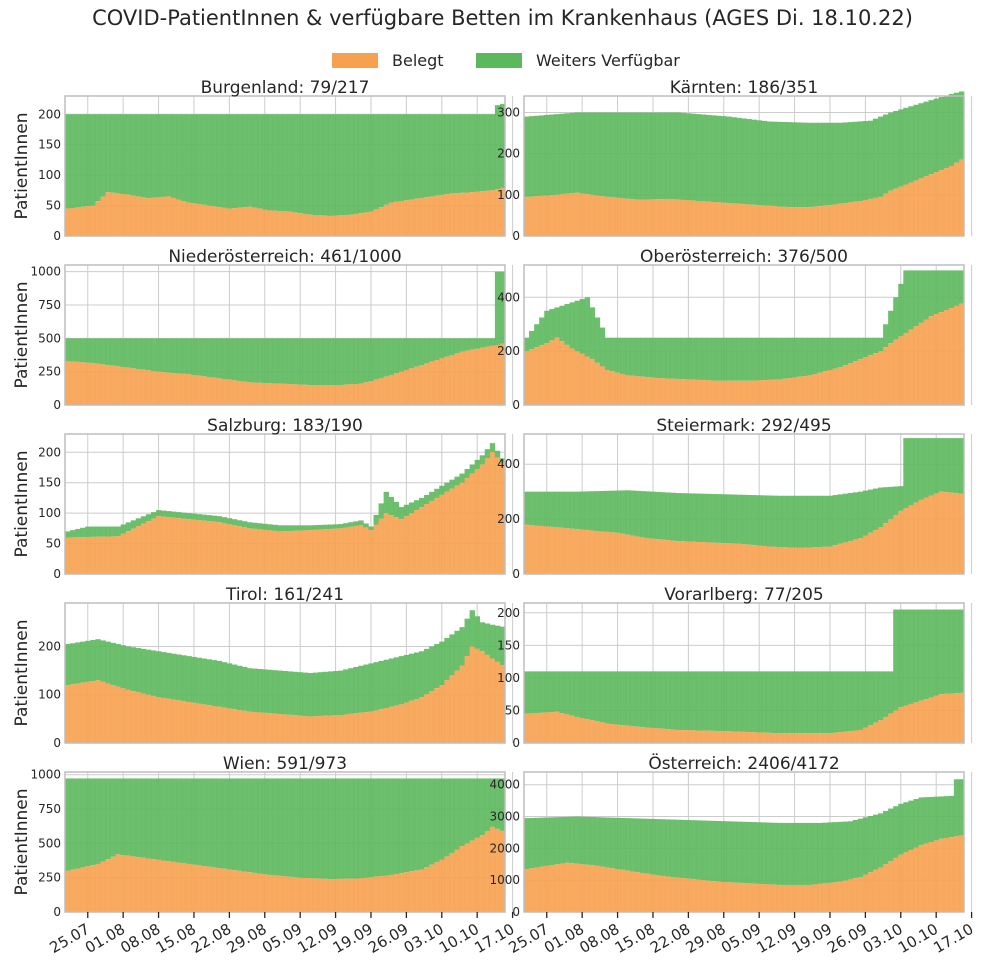 This screenshot has width=1005, height=978. I want to click on panel-title: Wien: 591/973, so click(285, 764).